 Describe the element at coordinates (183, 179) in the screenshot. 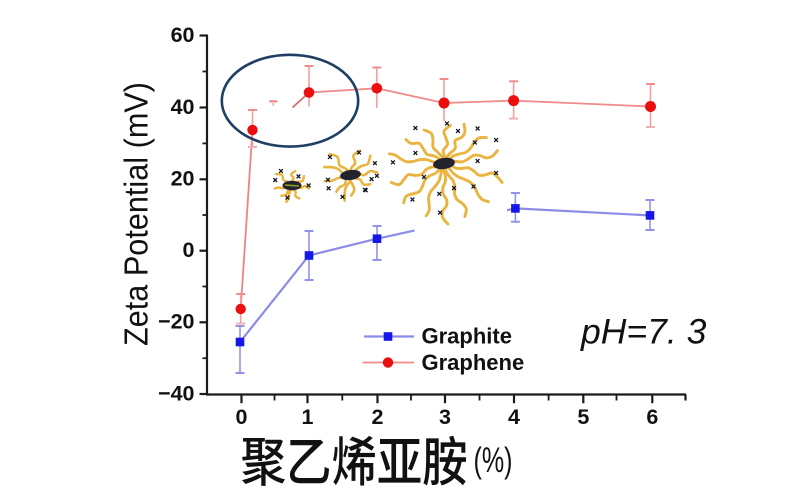

I see `svg-text: 20` at that location.